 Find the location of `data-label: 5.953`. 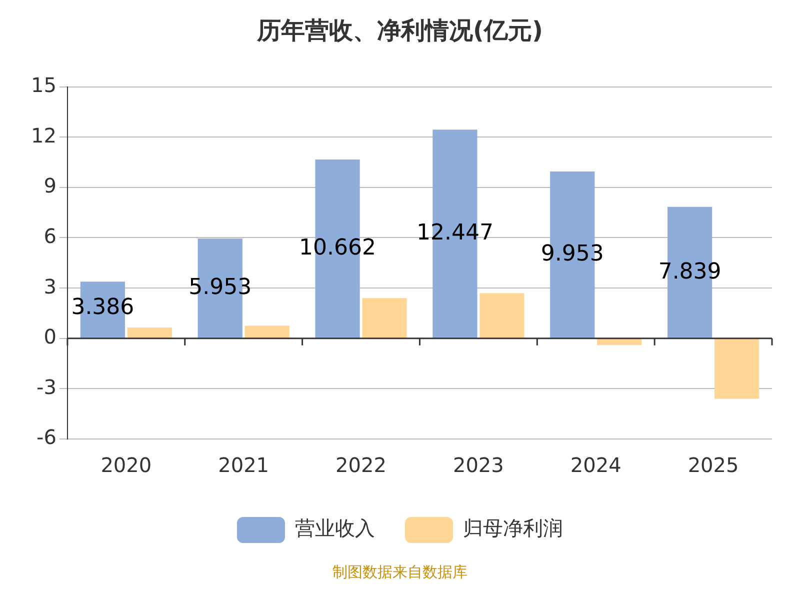

data-label: 5.953 is located at coordinates (220, 287).